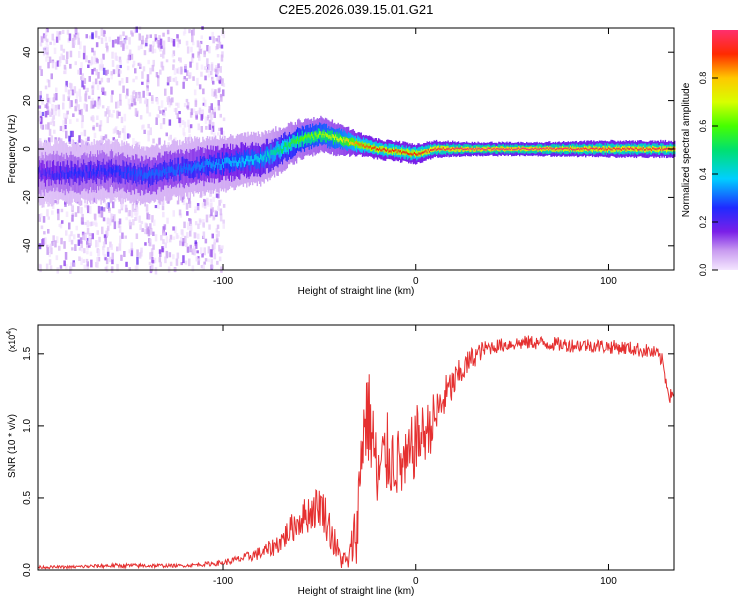 The width and height of the screenshot is (750, 600). What do you see at coordinates (27, 197) in the screenshot?
I see `y-tick-label: -20` at bounding box center [27, 197].